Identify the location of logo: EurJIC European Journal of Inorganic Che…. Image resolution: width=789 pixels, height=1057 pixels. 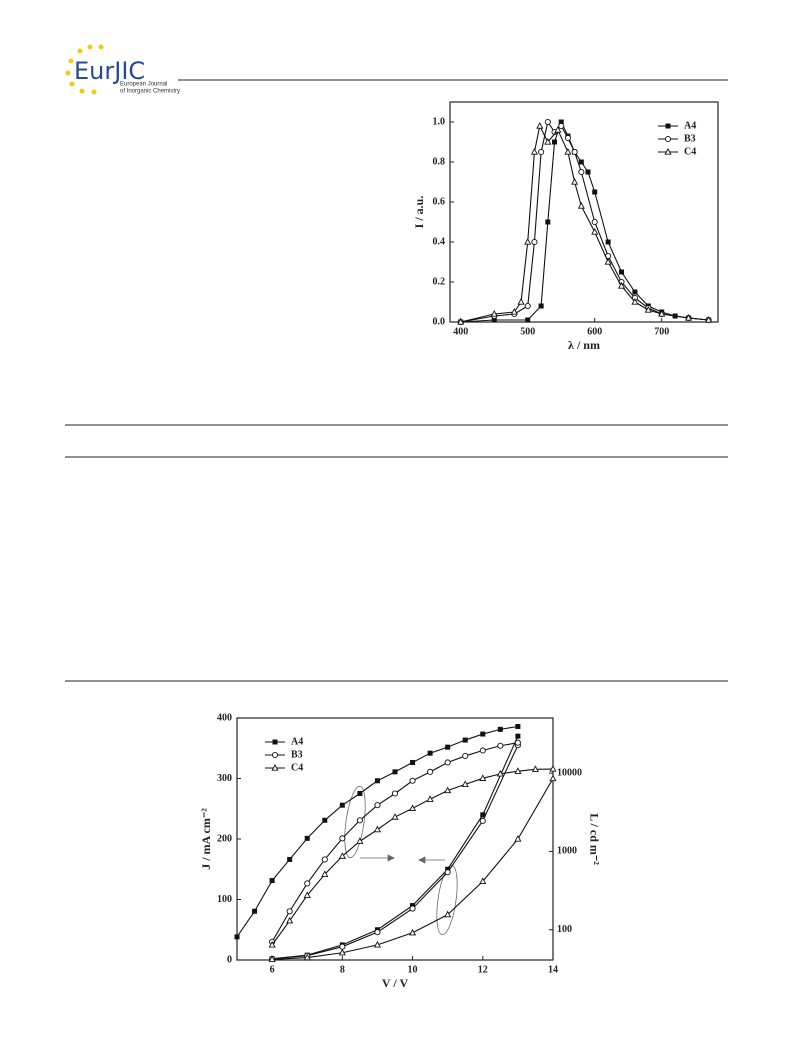
(122, 69).